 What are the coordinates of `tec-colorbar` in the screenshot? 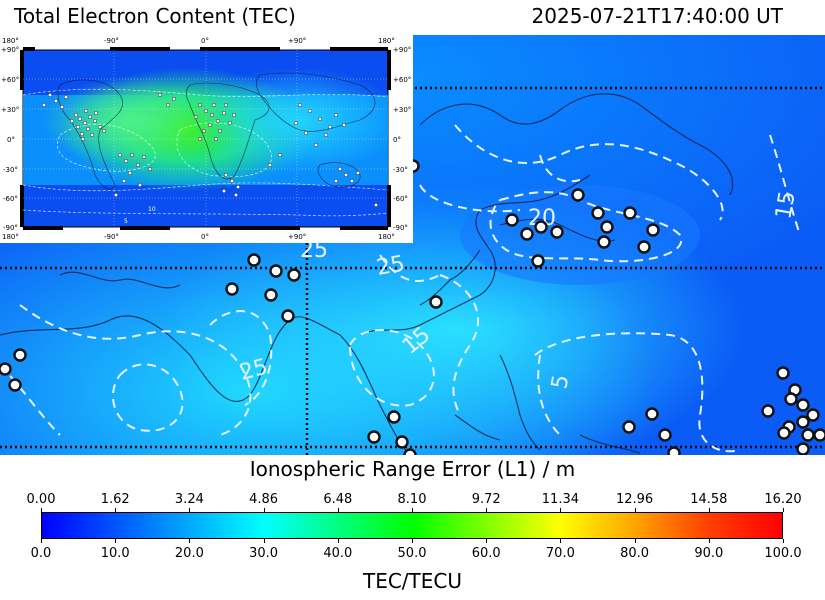 It's located at (412, 525).